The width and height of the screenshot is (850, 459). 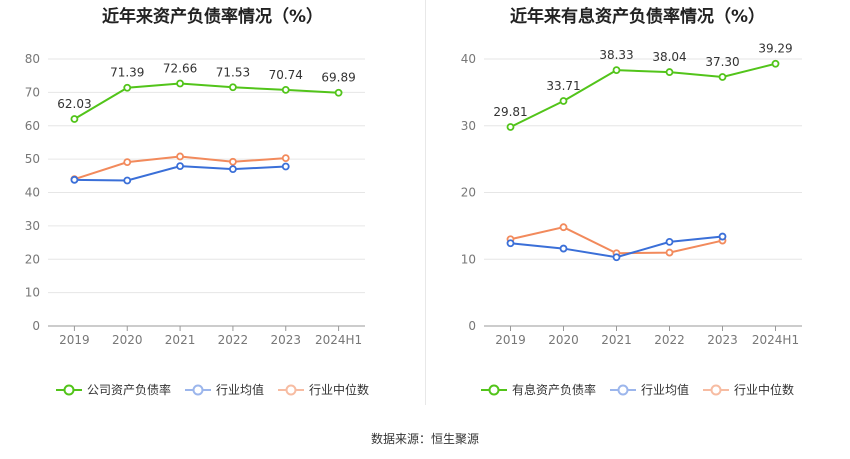 What do you see at coordinates (510, 112) in the screenshot?
I see `data-label: 29.81` at bounding box center [510, 112].